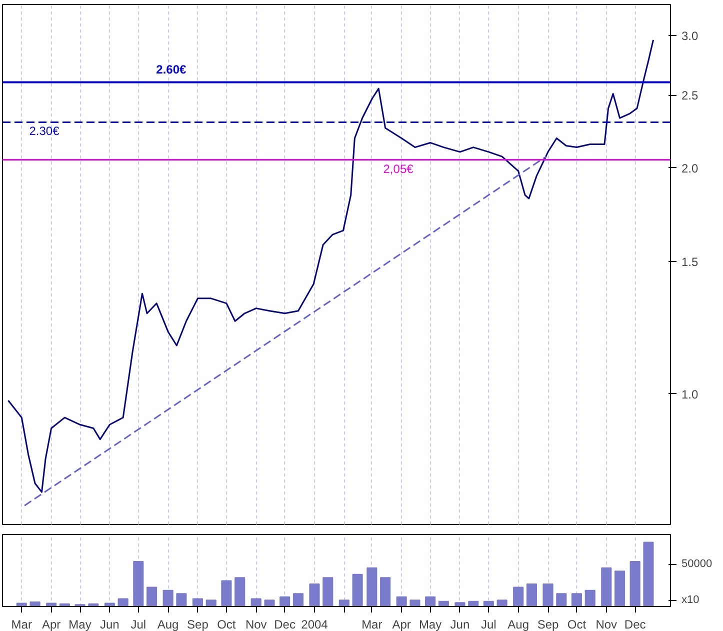 Image resolution: width=723 pixels, height=631 pixels. I want to click on ref-line-label: 2.30€, so click(44, 131).